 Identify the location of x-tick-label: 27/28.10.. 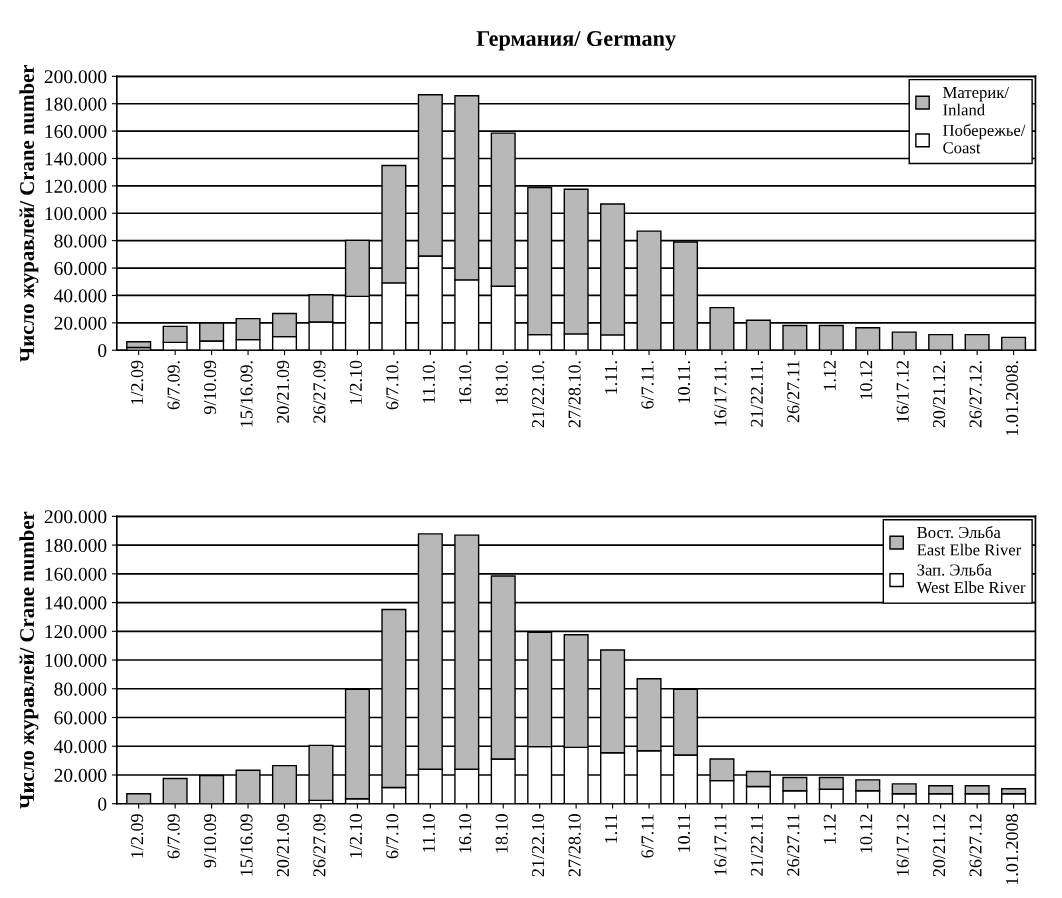
(574, 394).